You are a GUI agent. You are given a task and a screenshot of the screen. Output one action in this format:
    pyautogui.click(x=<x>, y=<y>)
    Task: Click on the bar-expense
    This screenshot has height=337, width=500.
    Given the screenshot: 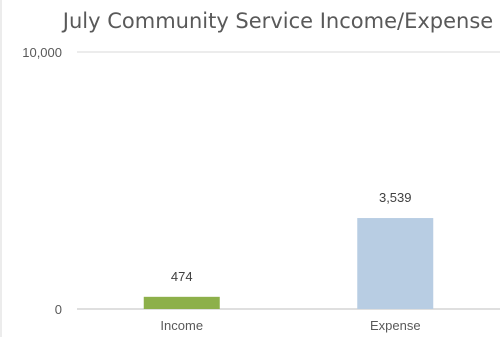 What is the action you would take?
    pyautogui.click(x=395, y=263)
    